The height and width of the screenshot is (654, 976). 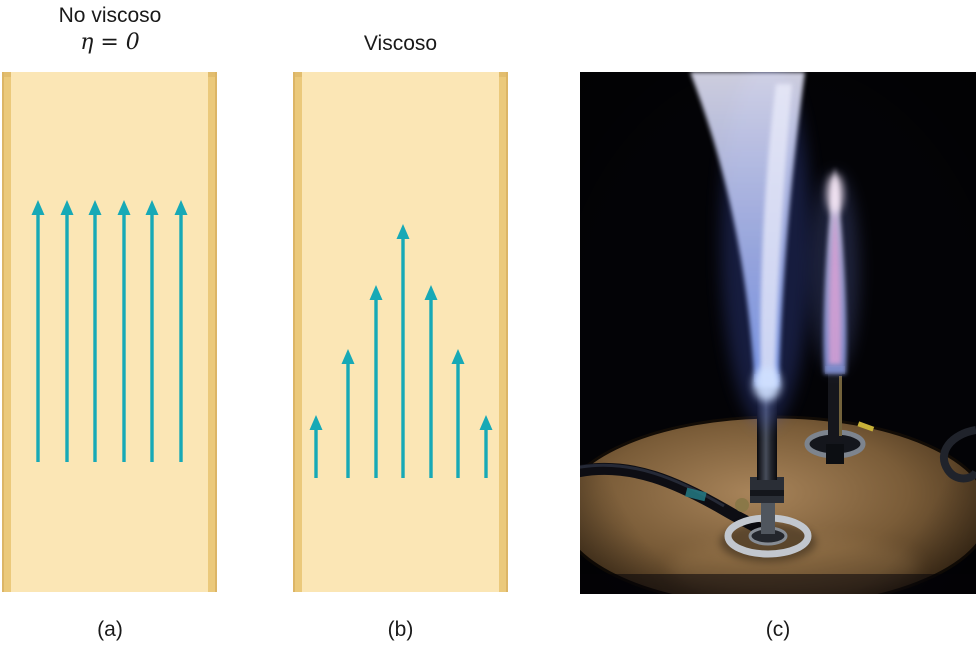 I want to click on flame-left, so click(x=750, y=249).